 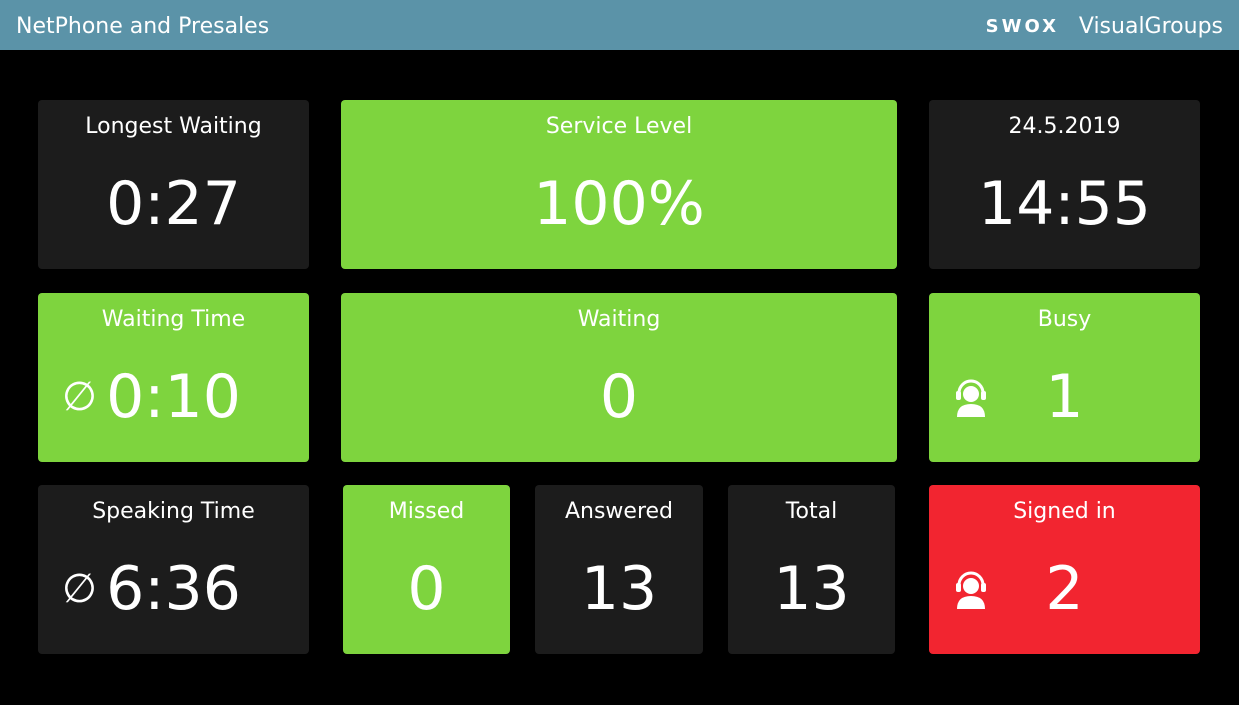 What do you see at coordinates (1064, 319) in the screenshot?
I see `tile-label: Busy` at bounding box center [1064, 319].